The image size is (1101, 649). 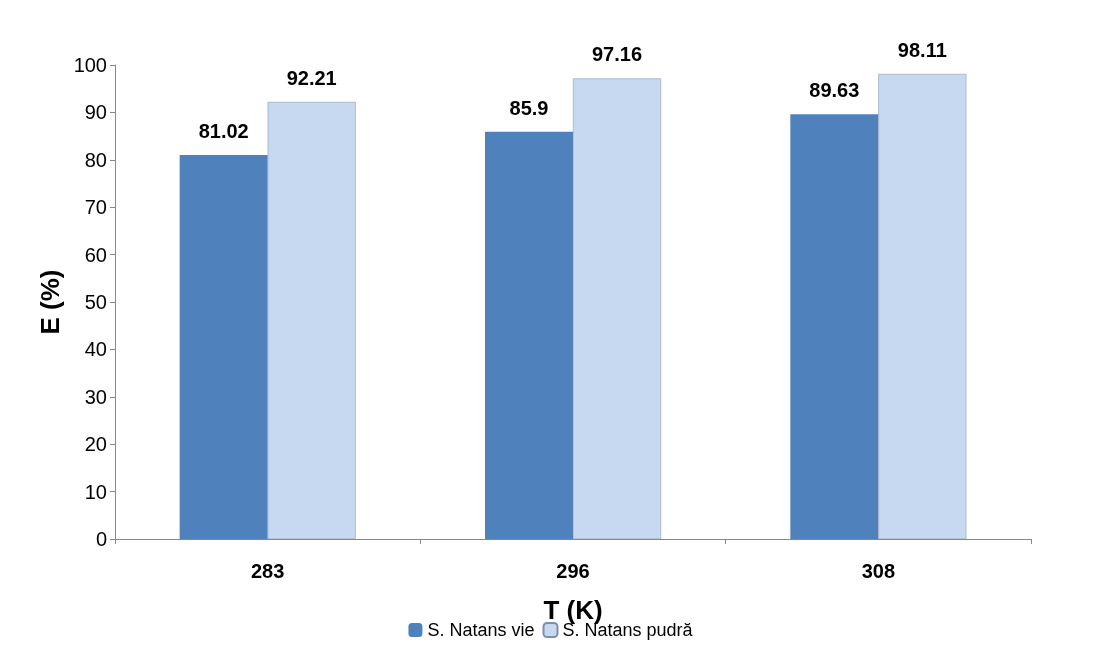 I want to click on y-tick-label: 0, so click(x=101, y=539).